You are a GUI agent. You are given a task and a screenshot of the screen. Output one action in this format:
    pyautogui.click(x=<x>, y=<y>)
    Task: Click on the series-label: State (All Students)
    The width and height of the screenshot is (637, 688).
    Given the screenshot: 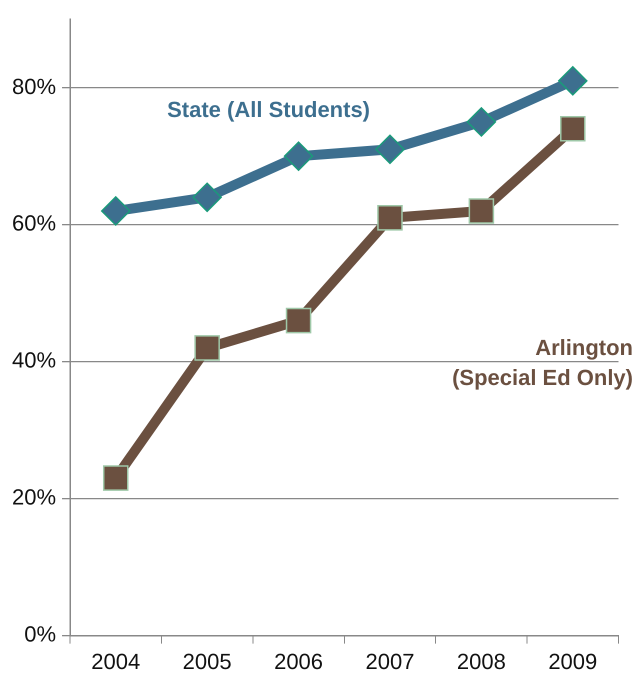 What is the action you would take?
    pyautogui.click(x=268, y=109)
    